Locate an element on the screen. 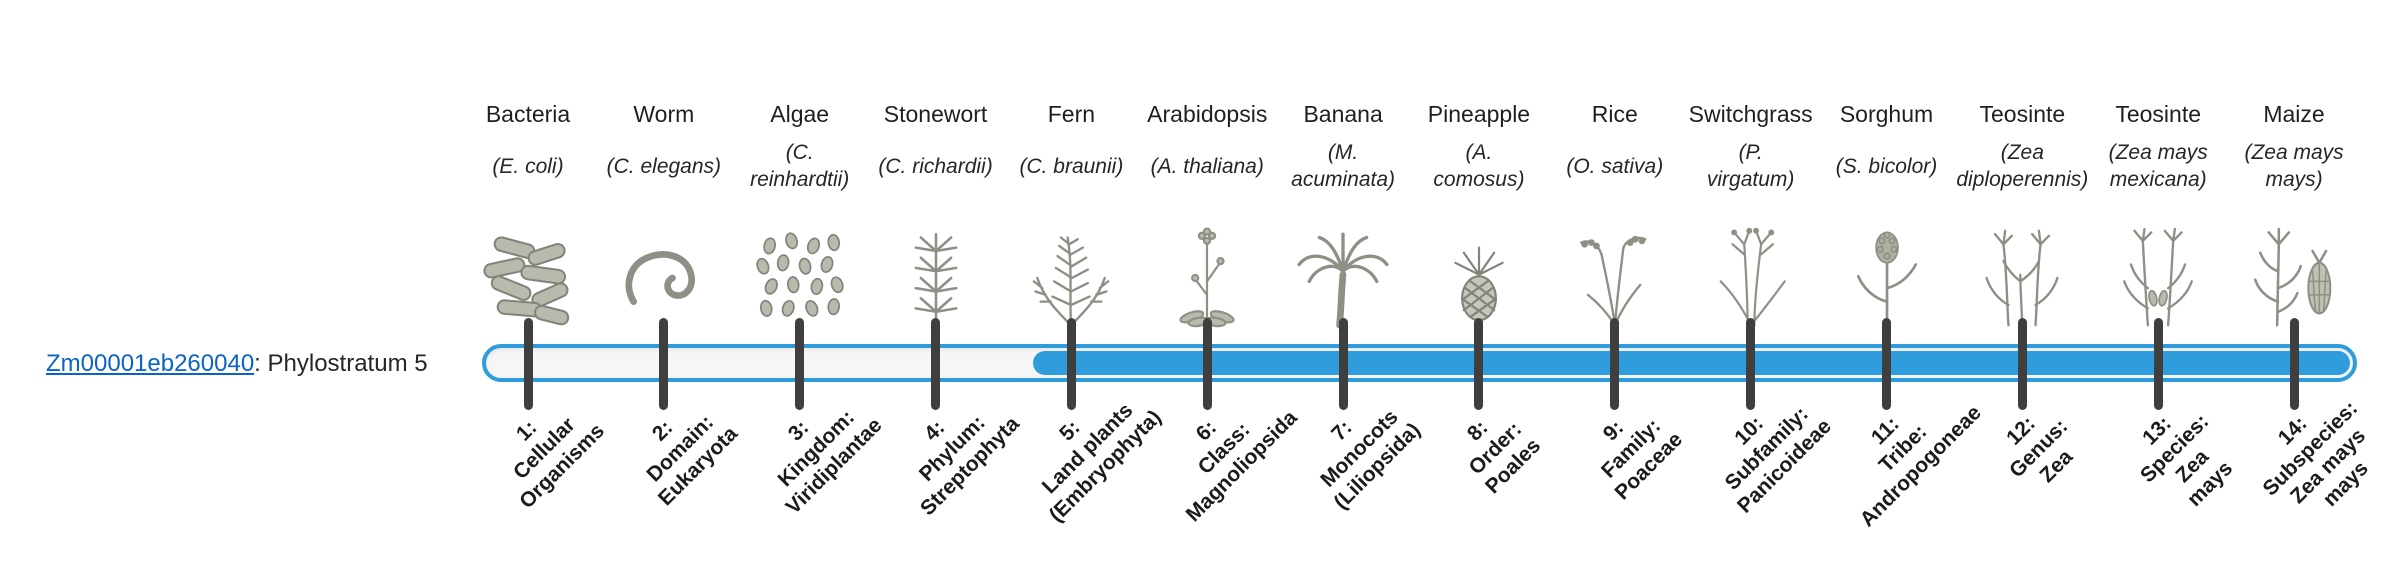 The height and width of the screenshot is (580, 2400). pineapple-icon is located at coordinates (1479, 278).